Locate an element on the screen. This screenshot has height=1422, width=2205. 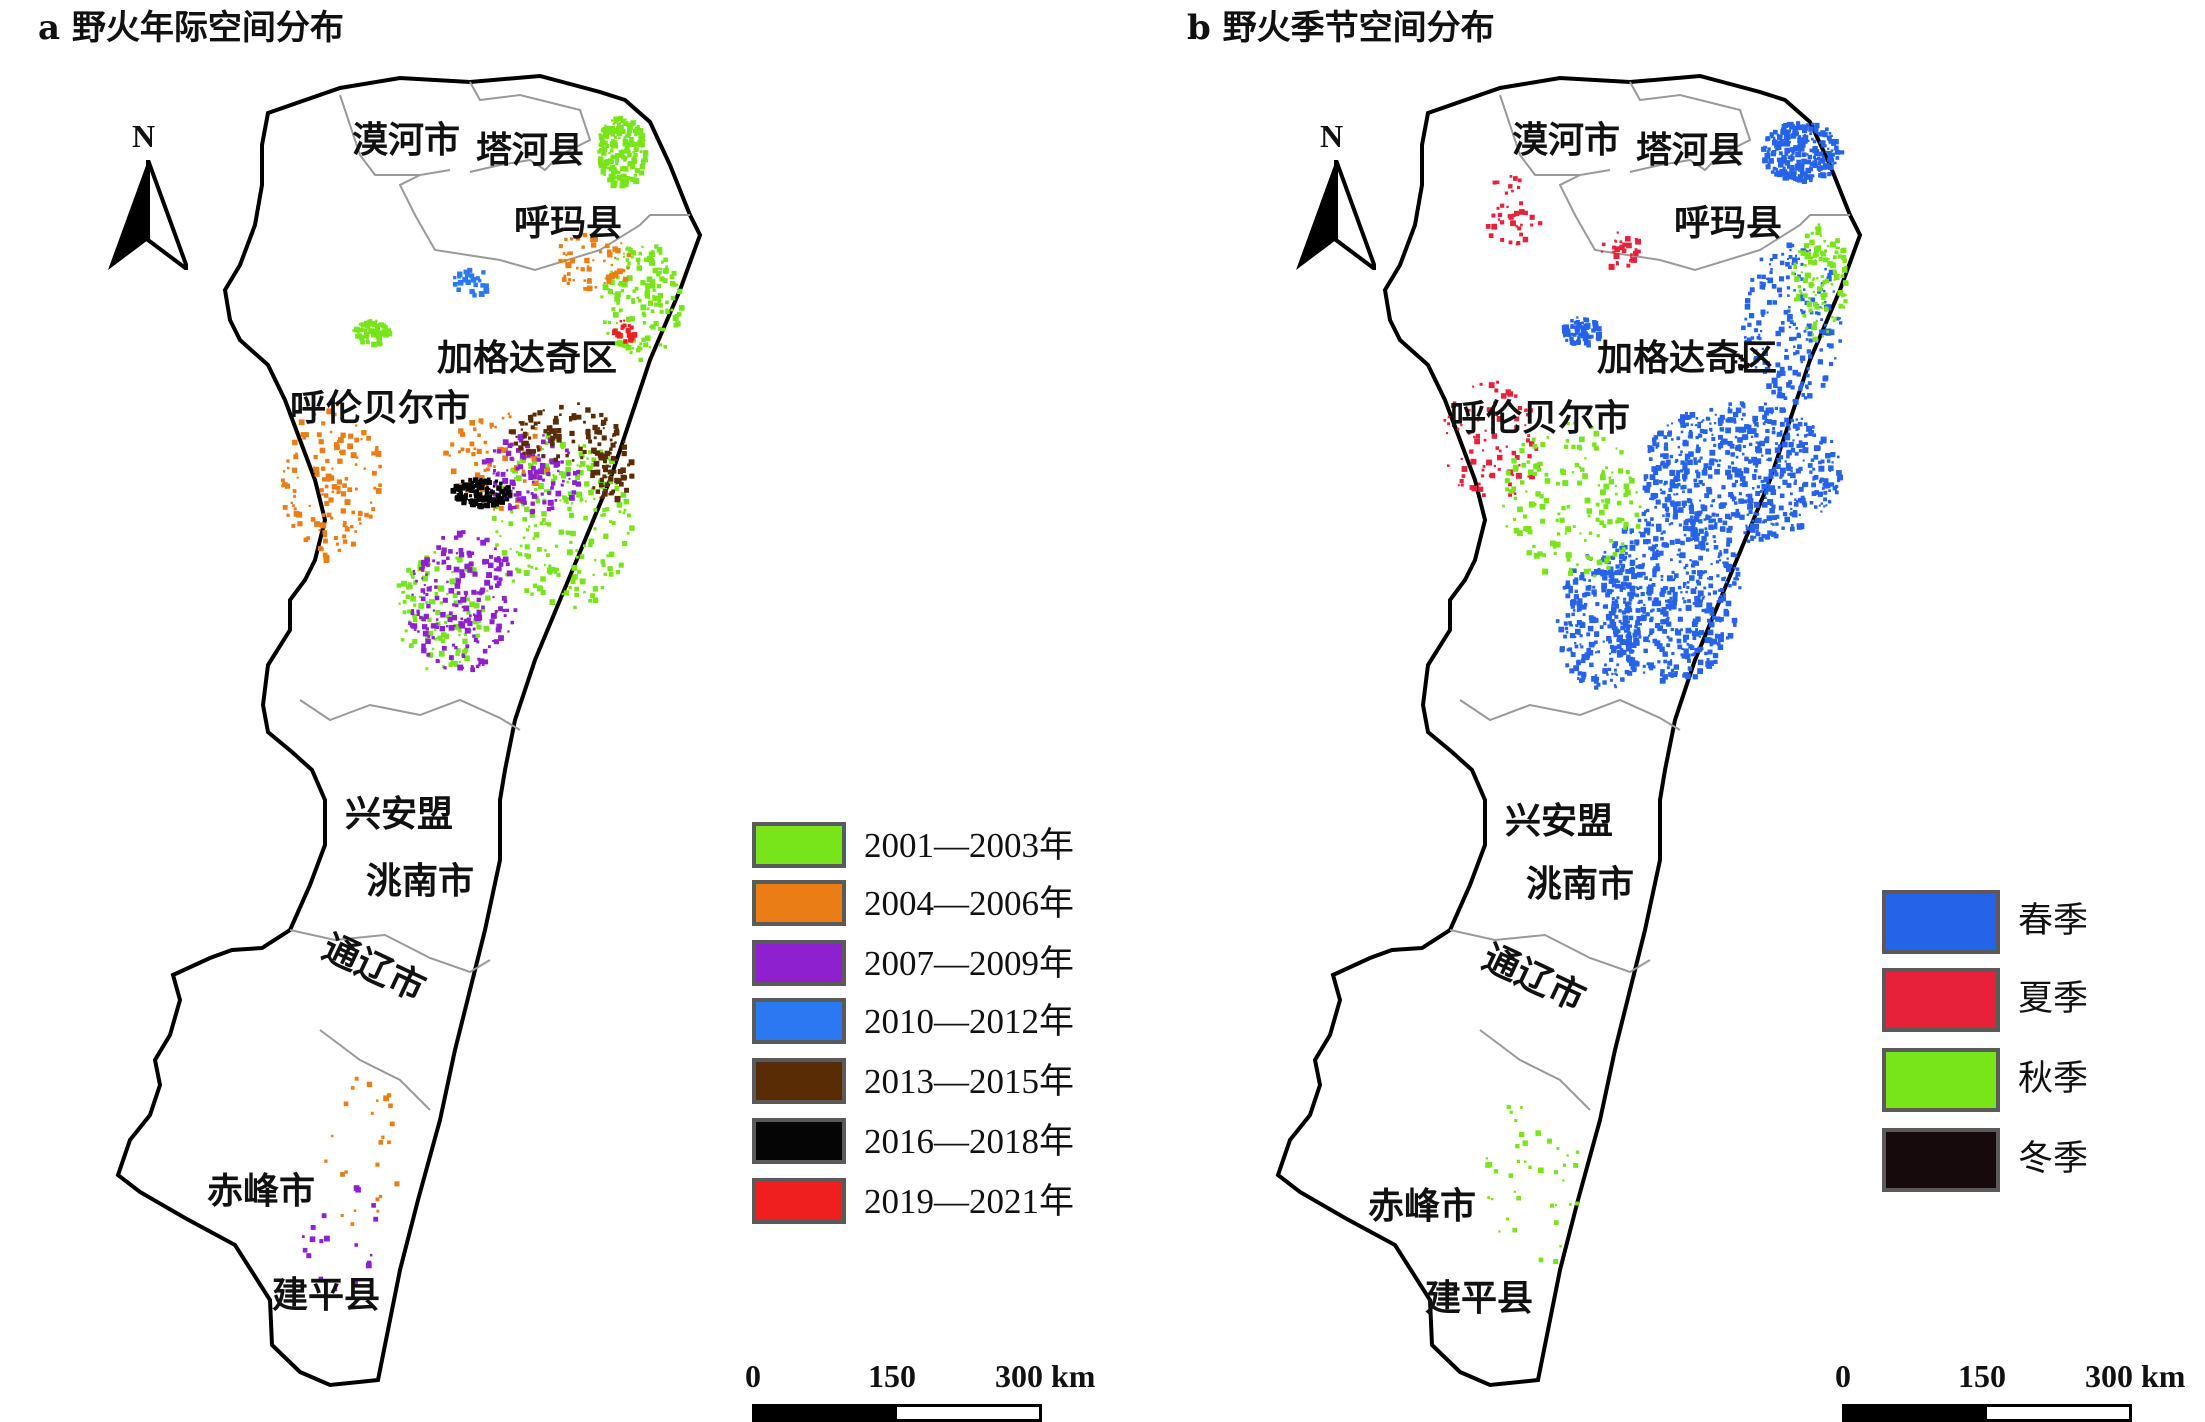
scale-bar is located at coordinates (897, 1413).